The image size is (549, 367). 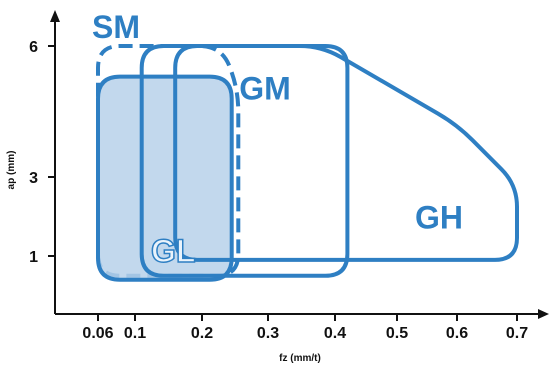 I want to click on region-label-sm: SM, so click(x=116, y=27).